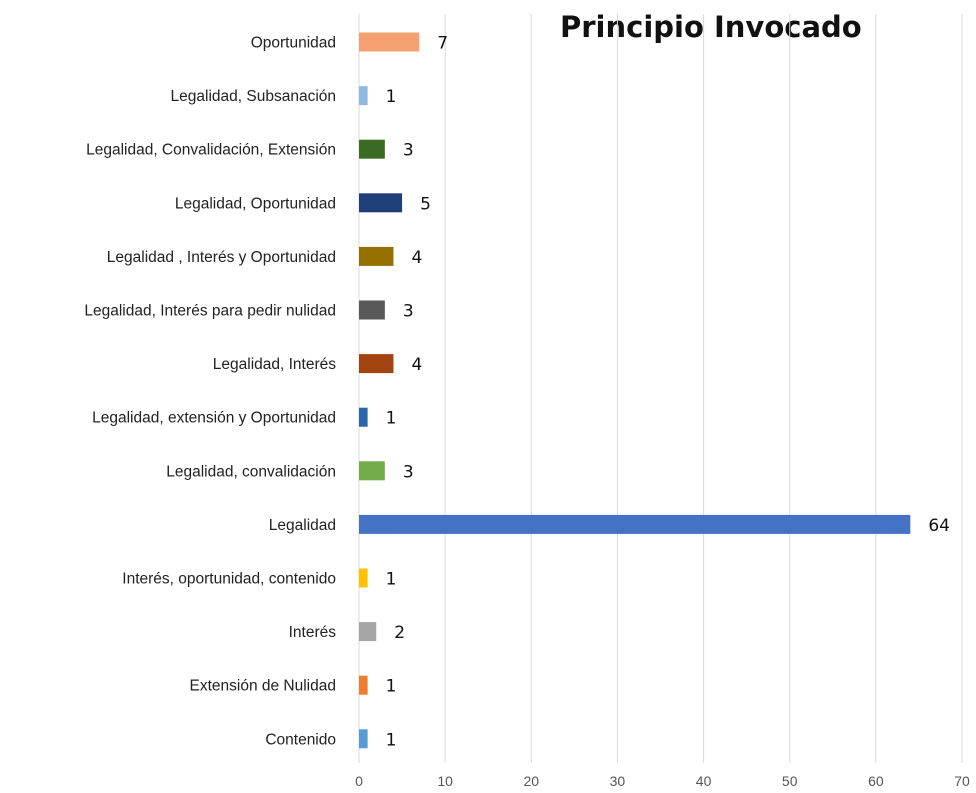 Image resolution: width=976 pixels, height=793 pixels. Describe the element at coordinates (425, 204) in the screenshot. I see `data-label: 5` at that location.